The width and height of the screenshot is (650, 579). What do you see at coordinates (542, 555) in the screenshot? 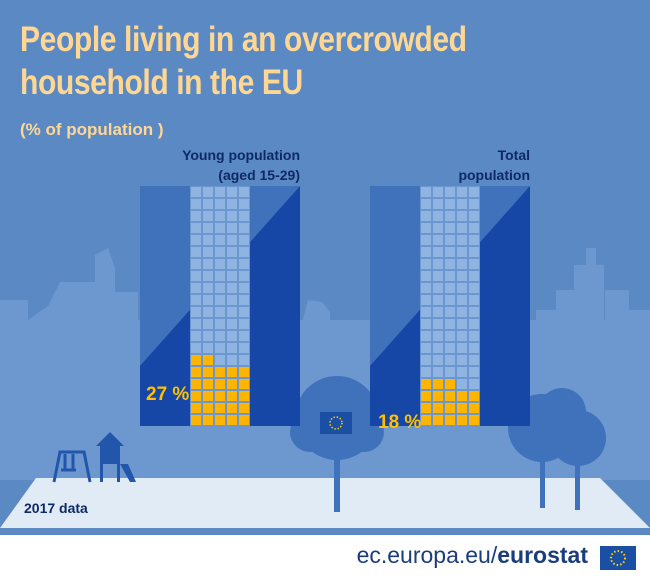
I see `source-brand: eurostat` at bounding box center [542, 555].